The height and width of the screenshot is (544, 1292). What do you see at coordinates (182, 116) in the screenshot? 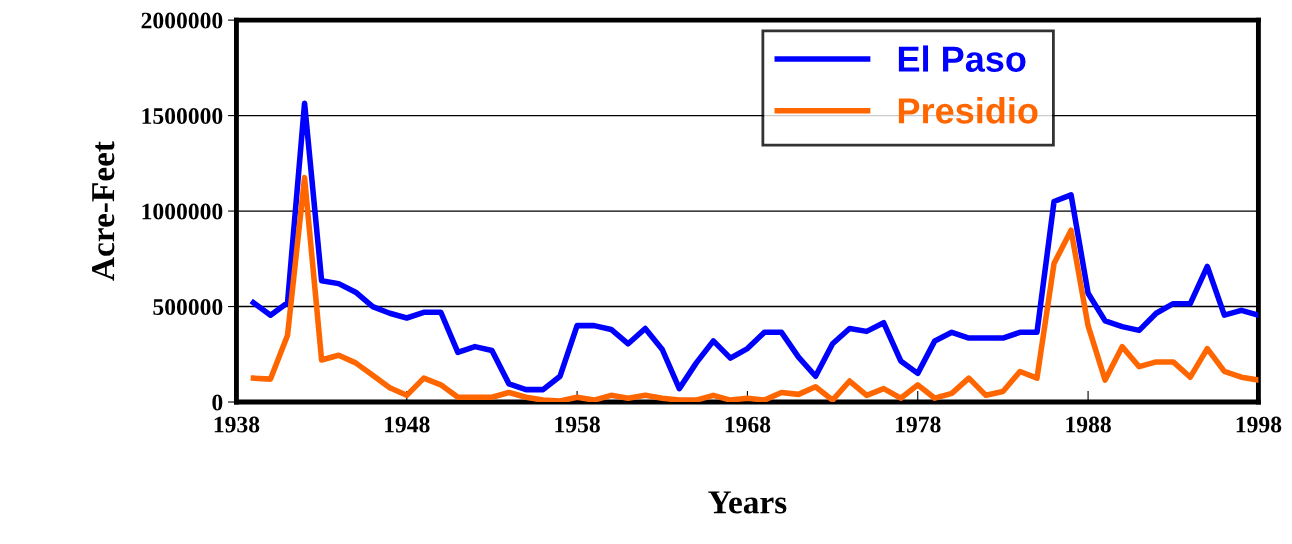
I see `y-tick-label: 1500000` at bounding box center [182, 116].